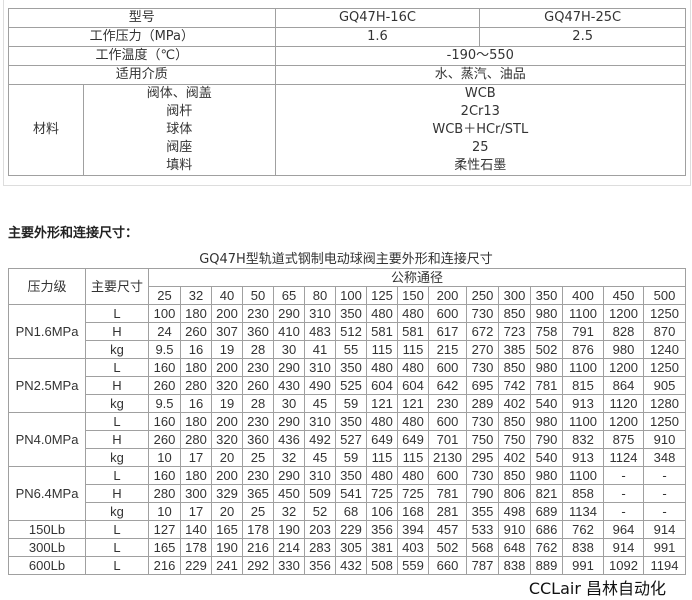 Image resolution: width=692 pixels, height=600 pixels. I want to click on nominal-diameter-header: 公称通径, so click(417, 277).